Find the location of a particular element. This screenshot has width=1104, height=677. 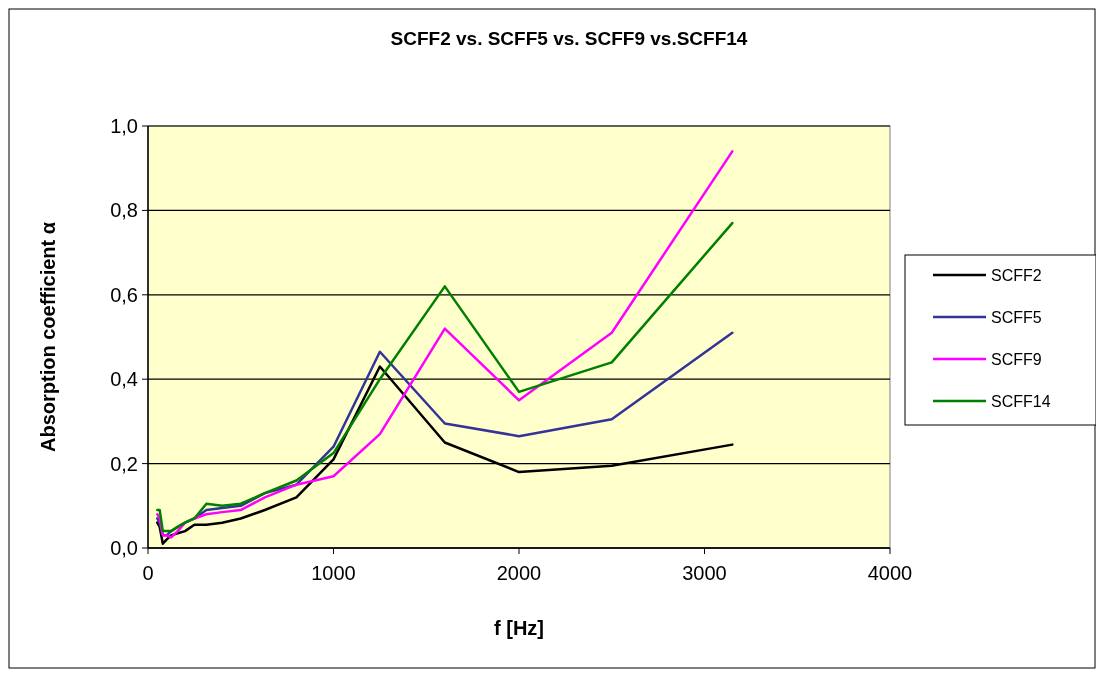

x-tick-label: 2000 is located at coordinates (519, 573).